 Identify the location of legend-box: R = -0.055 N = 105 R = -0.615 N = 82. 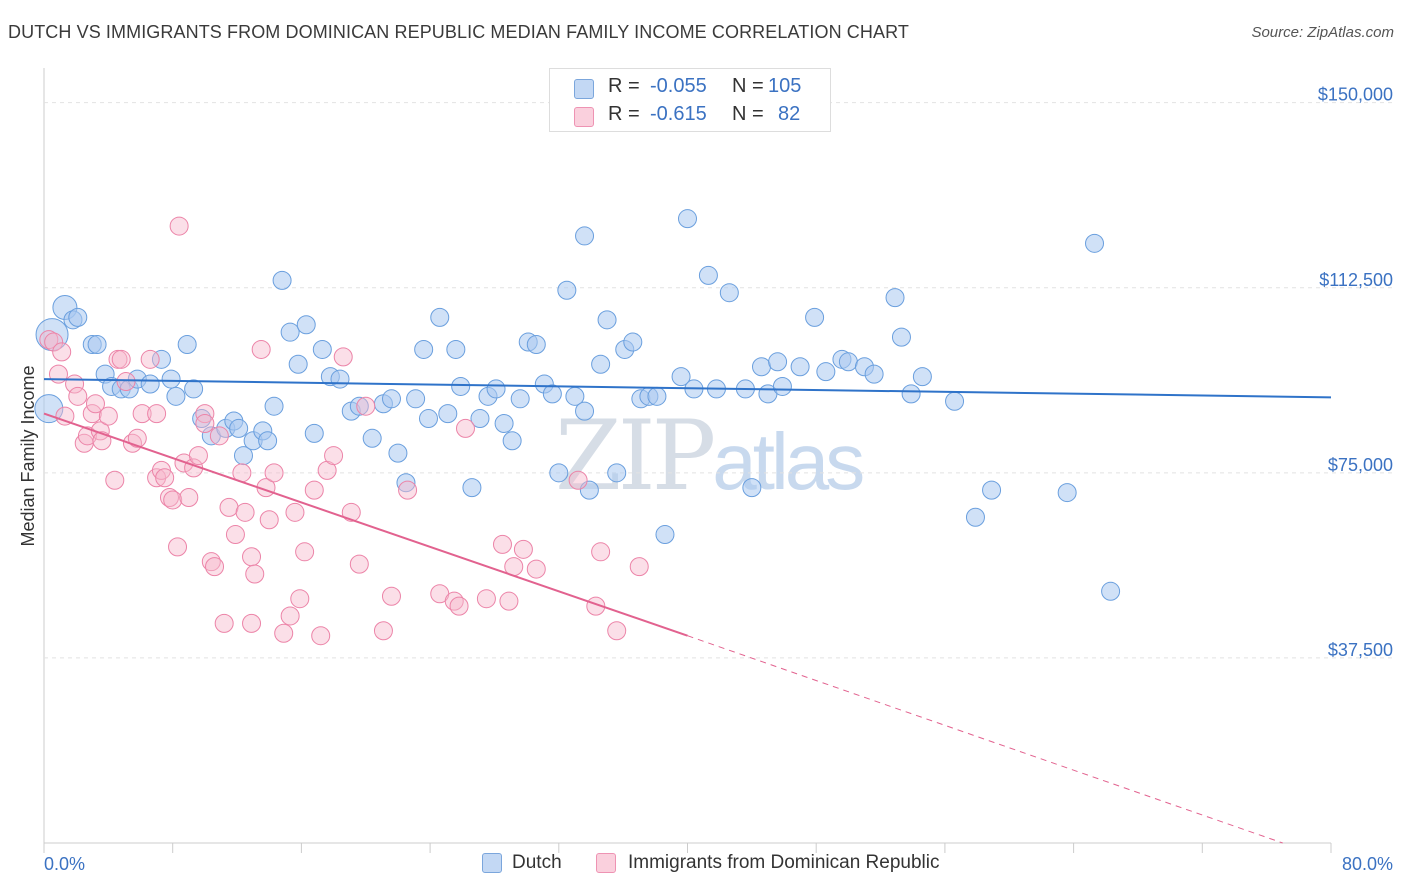
(690, 100).